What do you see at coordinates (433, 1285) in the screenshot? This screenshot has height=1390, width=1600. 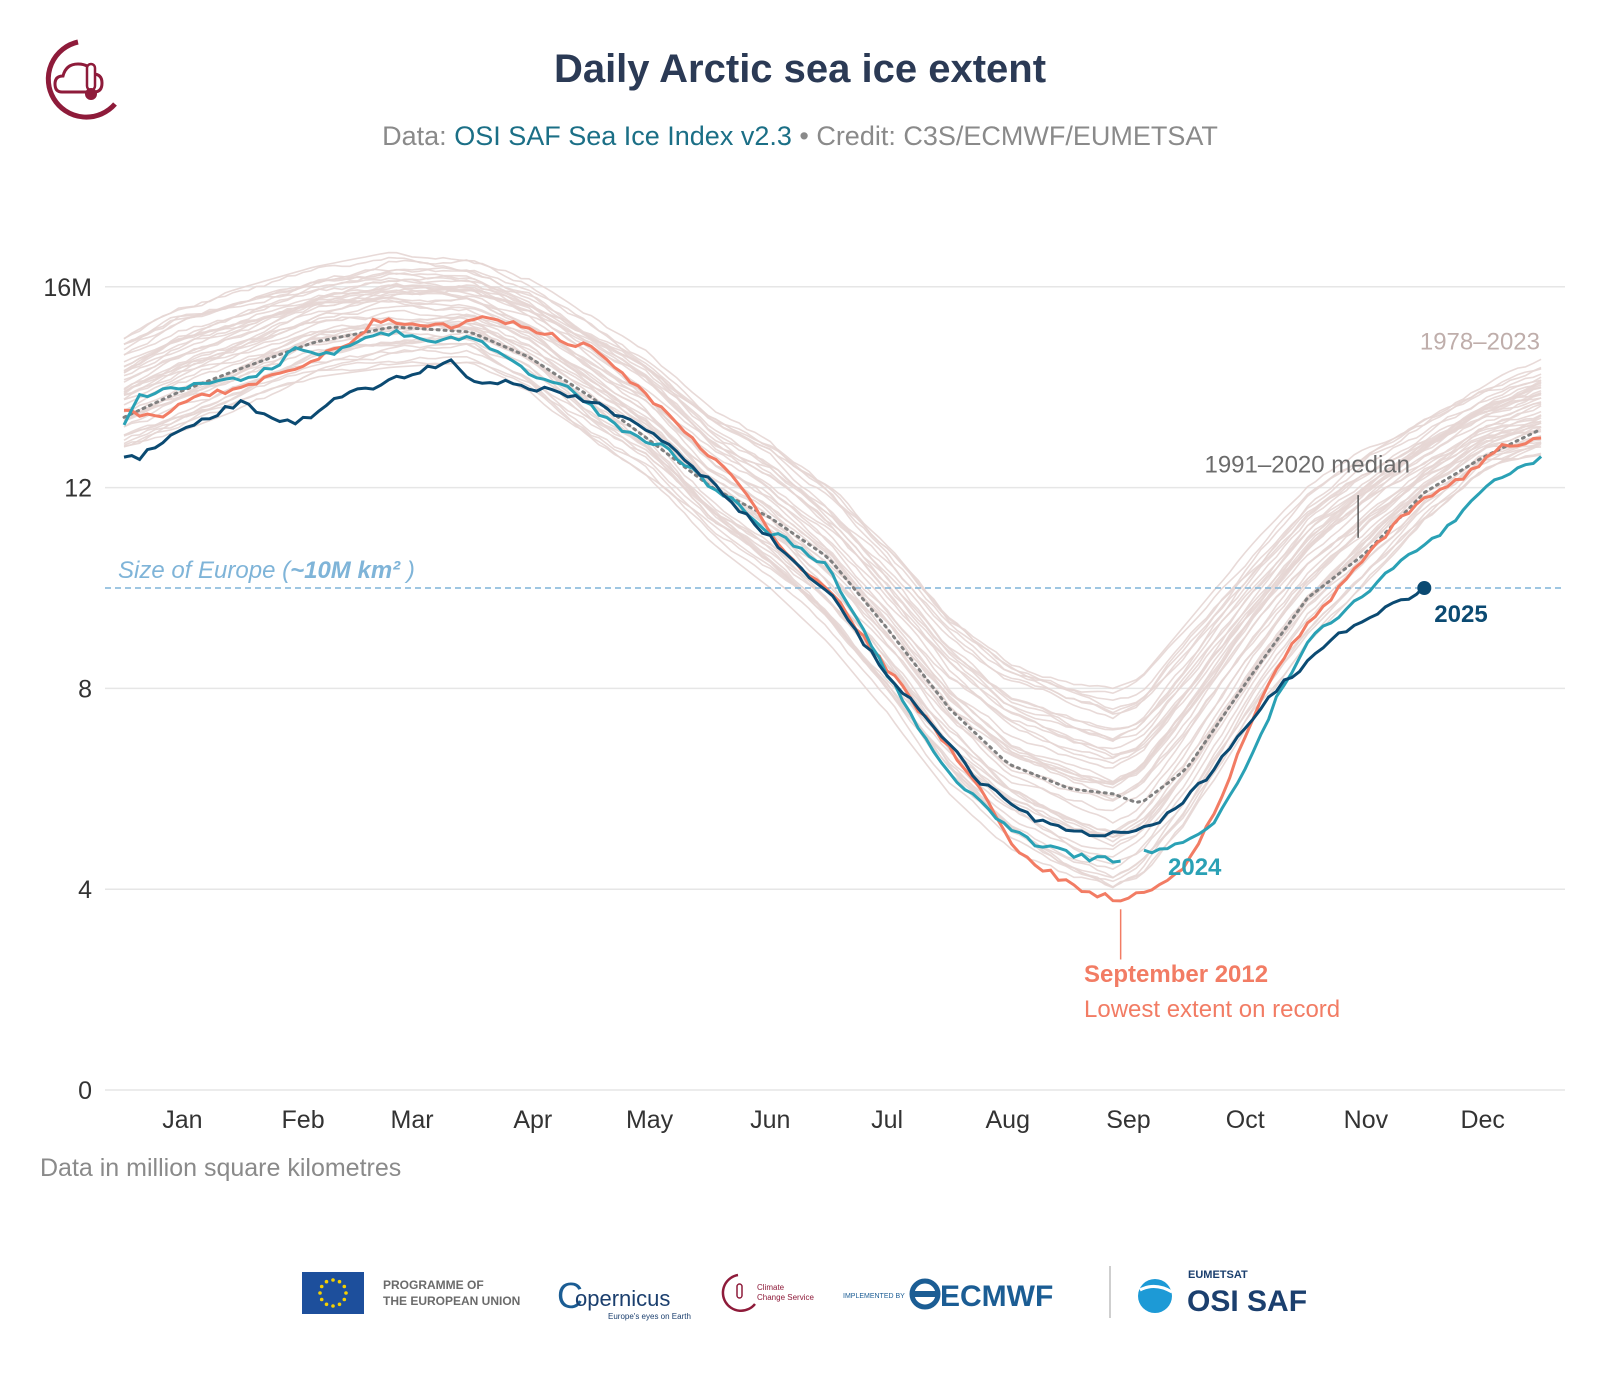 I see `eu-text-line1: PROGRAMME OF` at bounding box center [433, 1285].